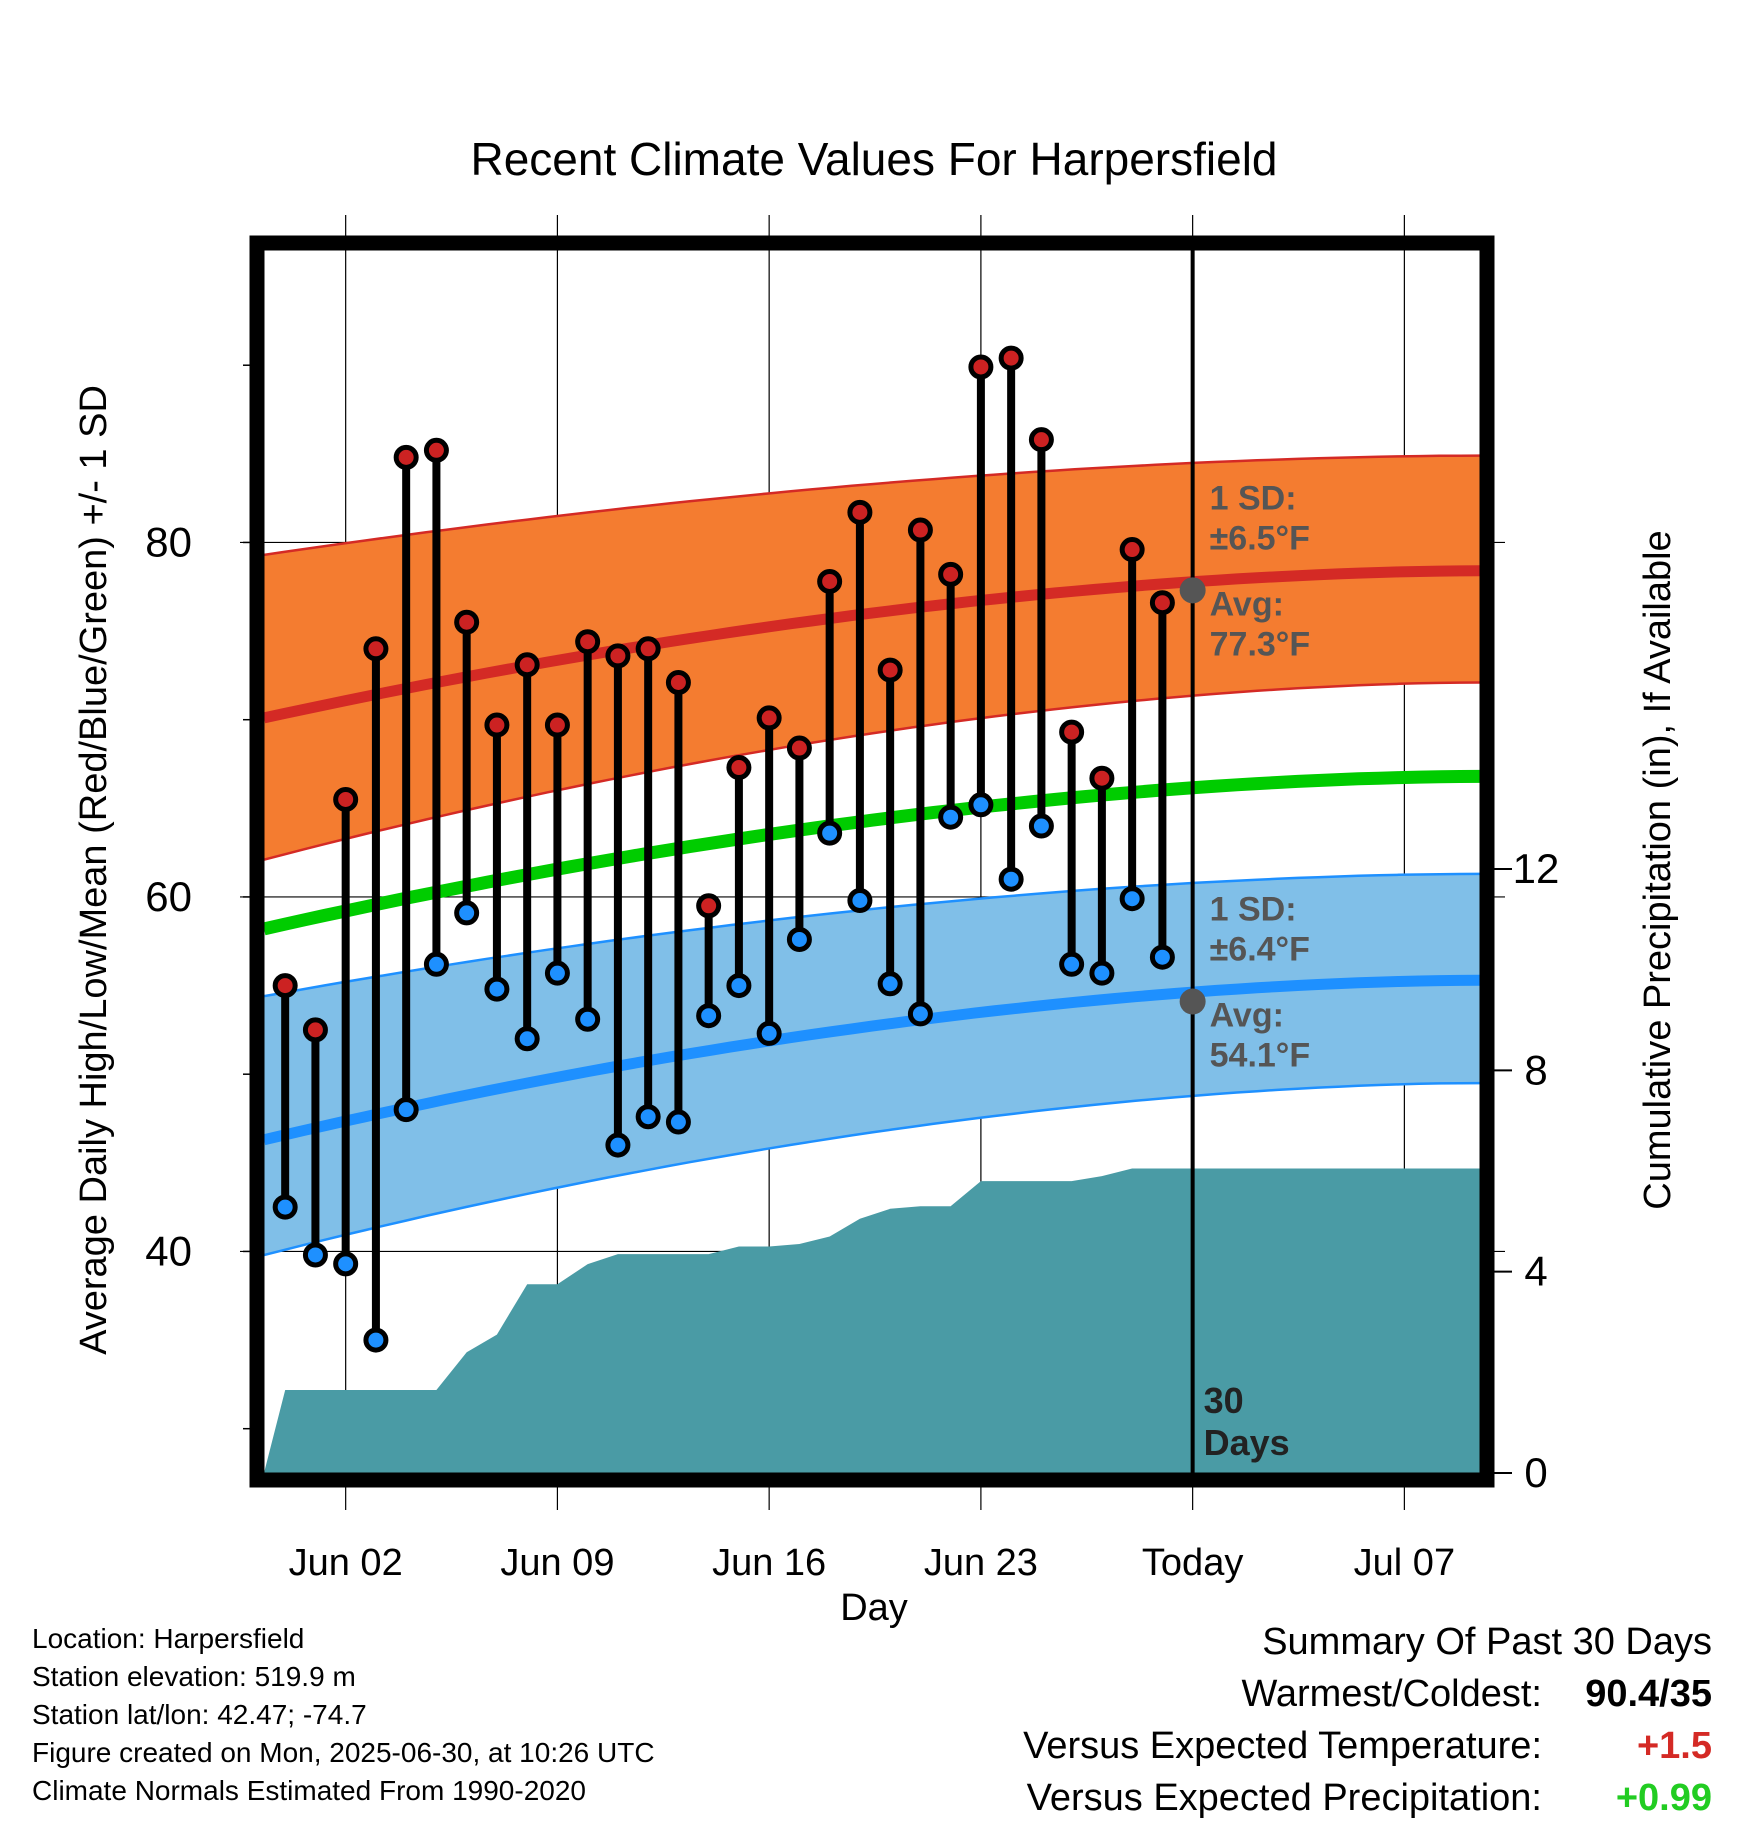 This screenshot has width=1748, height=1828. What do you see at coordinates (168, 1250) in the screenshot?
I see `y-tick-label: 40` at bounding box center [168, 1250].